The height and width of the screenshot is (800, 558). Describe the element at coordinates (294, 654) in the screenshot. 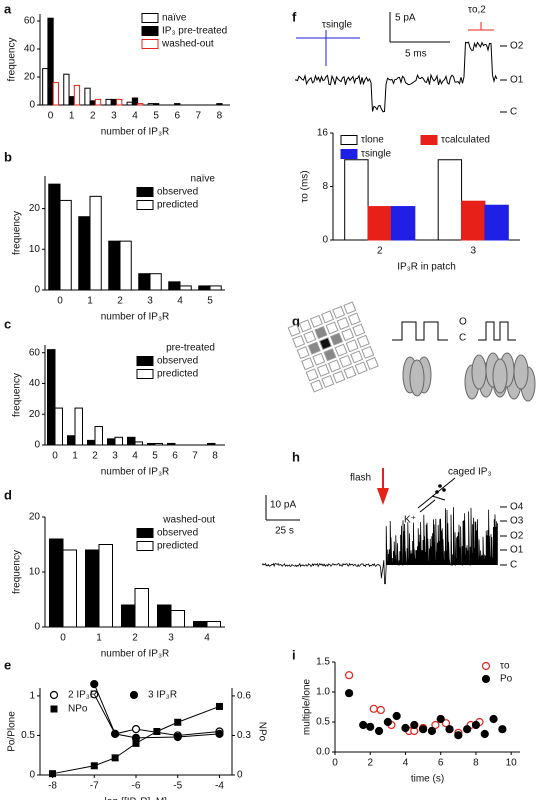

I see `panel-label: i` at that location.